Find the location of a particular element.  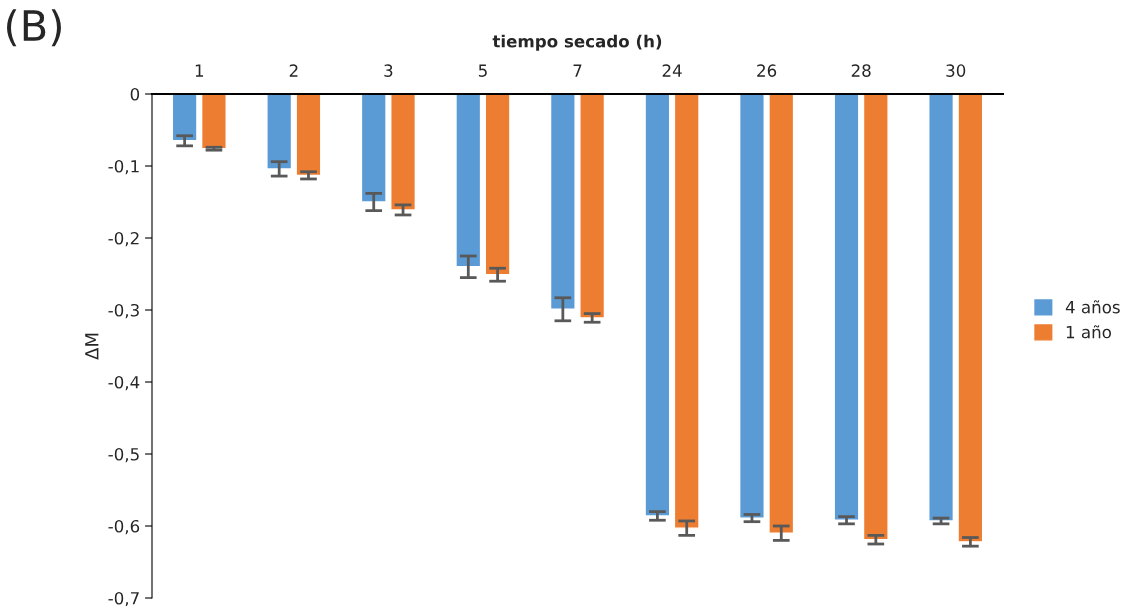

x-tick-label: 3 is located at coordinates (388, 70).